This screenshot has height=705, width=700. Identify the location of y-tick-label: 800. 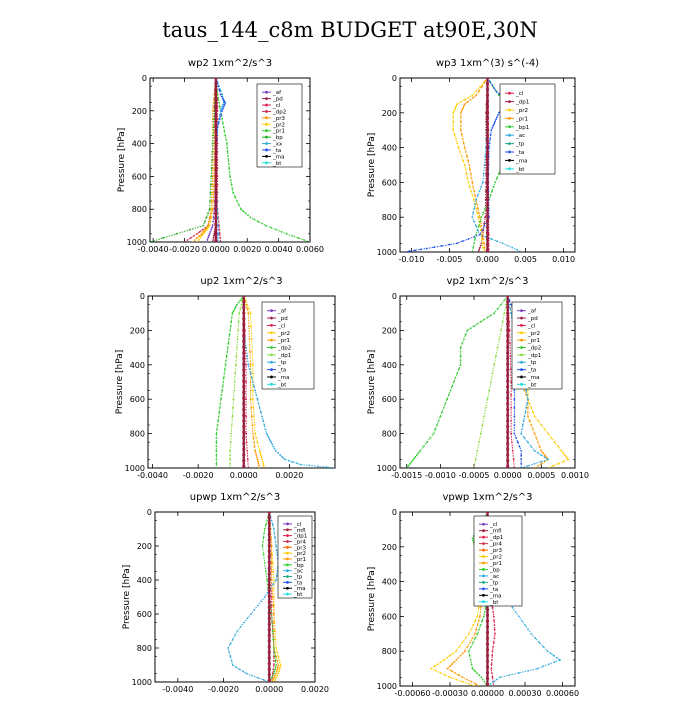
(137, 434).